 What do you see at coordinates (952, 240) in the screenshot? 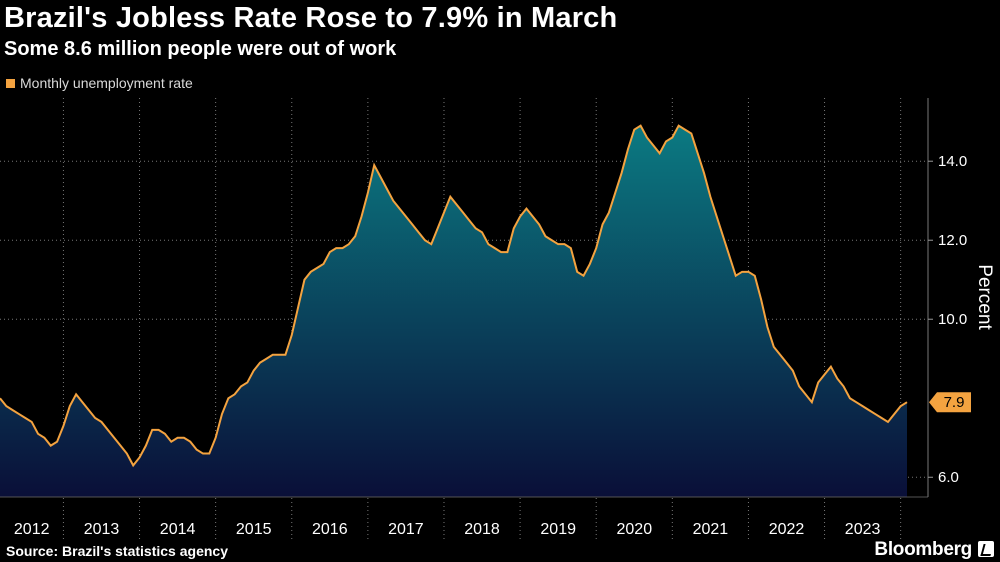
I see `y-tick-label: 12.0` at bounding box center [952, 240].